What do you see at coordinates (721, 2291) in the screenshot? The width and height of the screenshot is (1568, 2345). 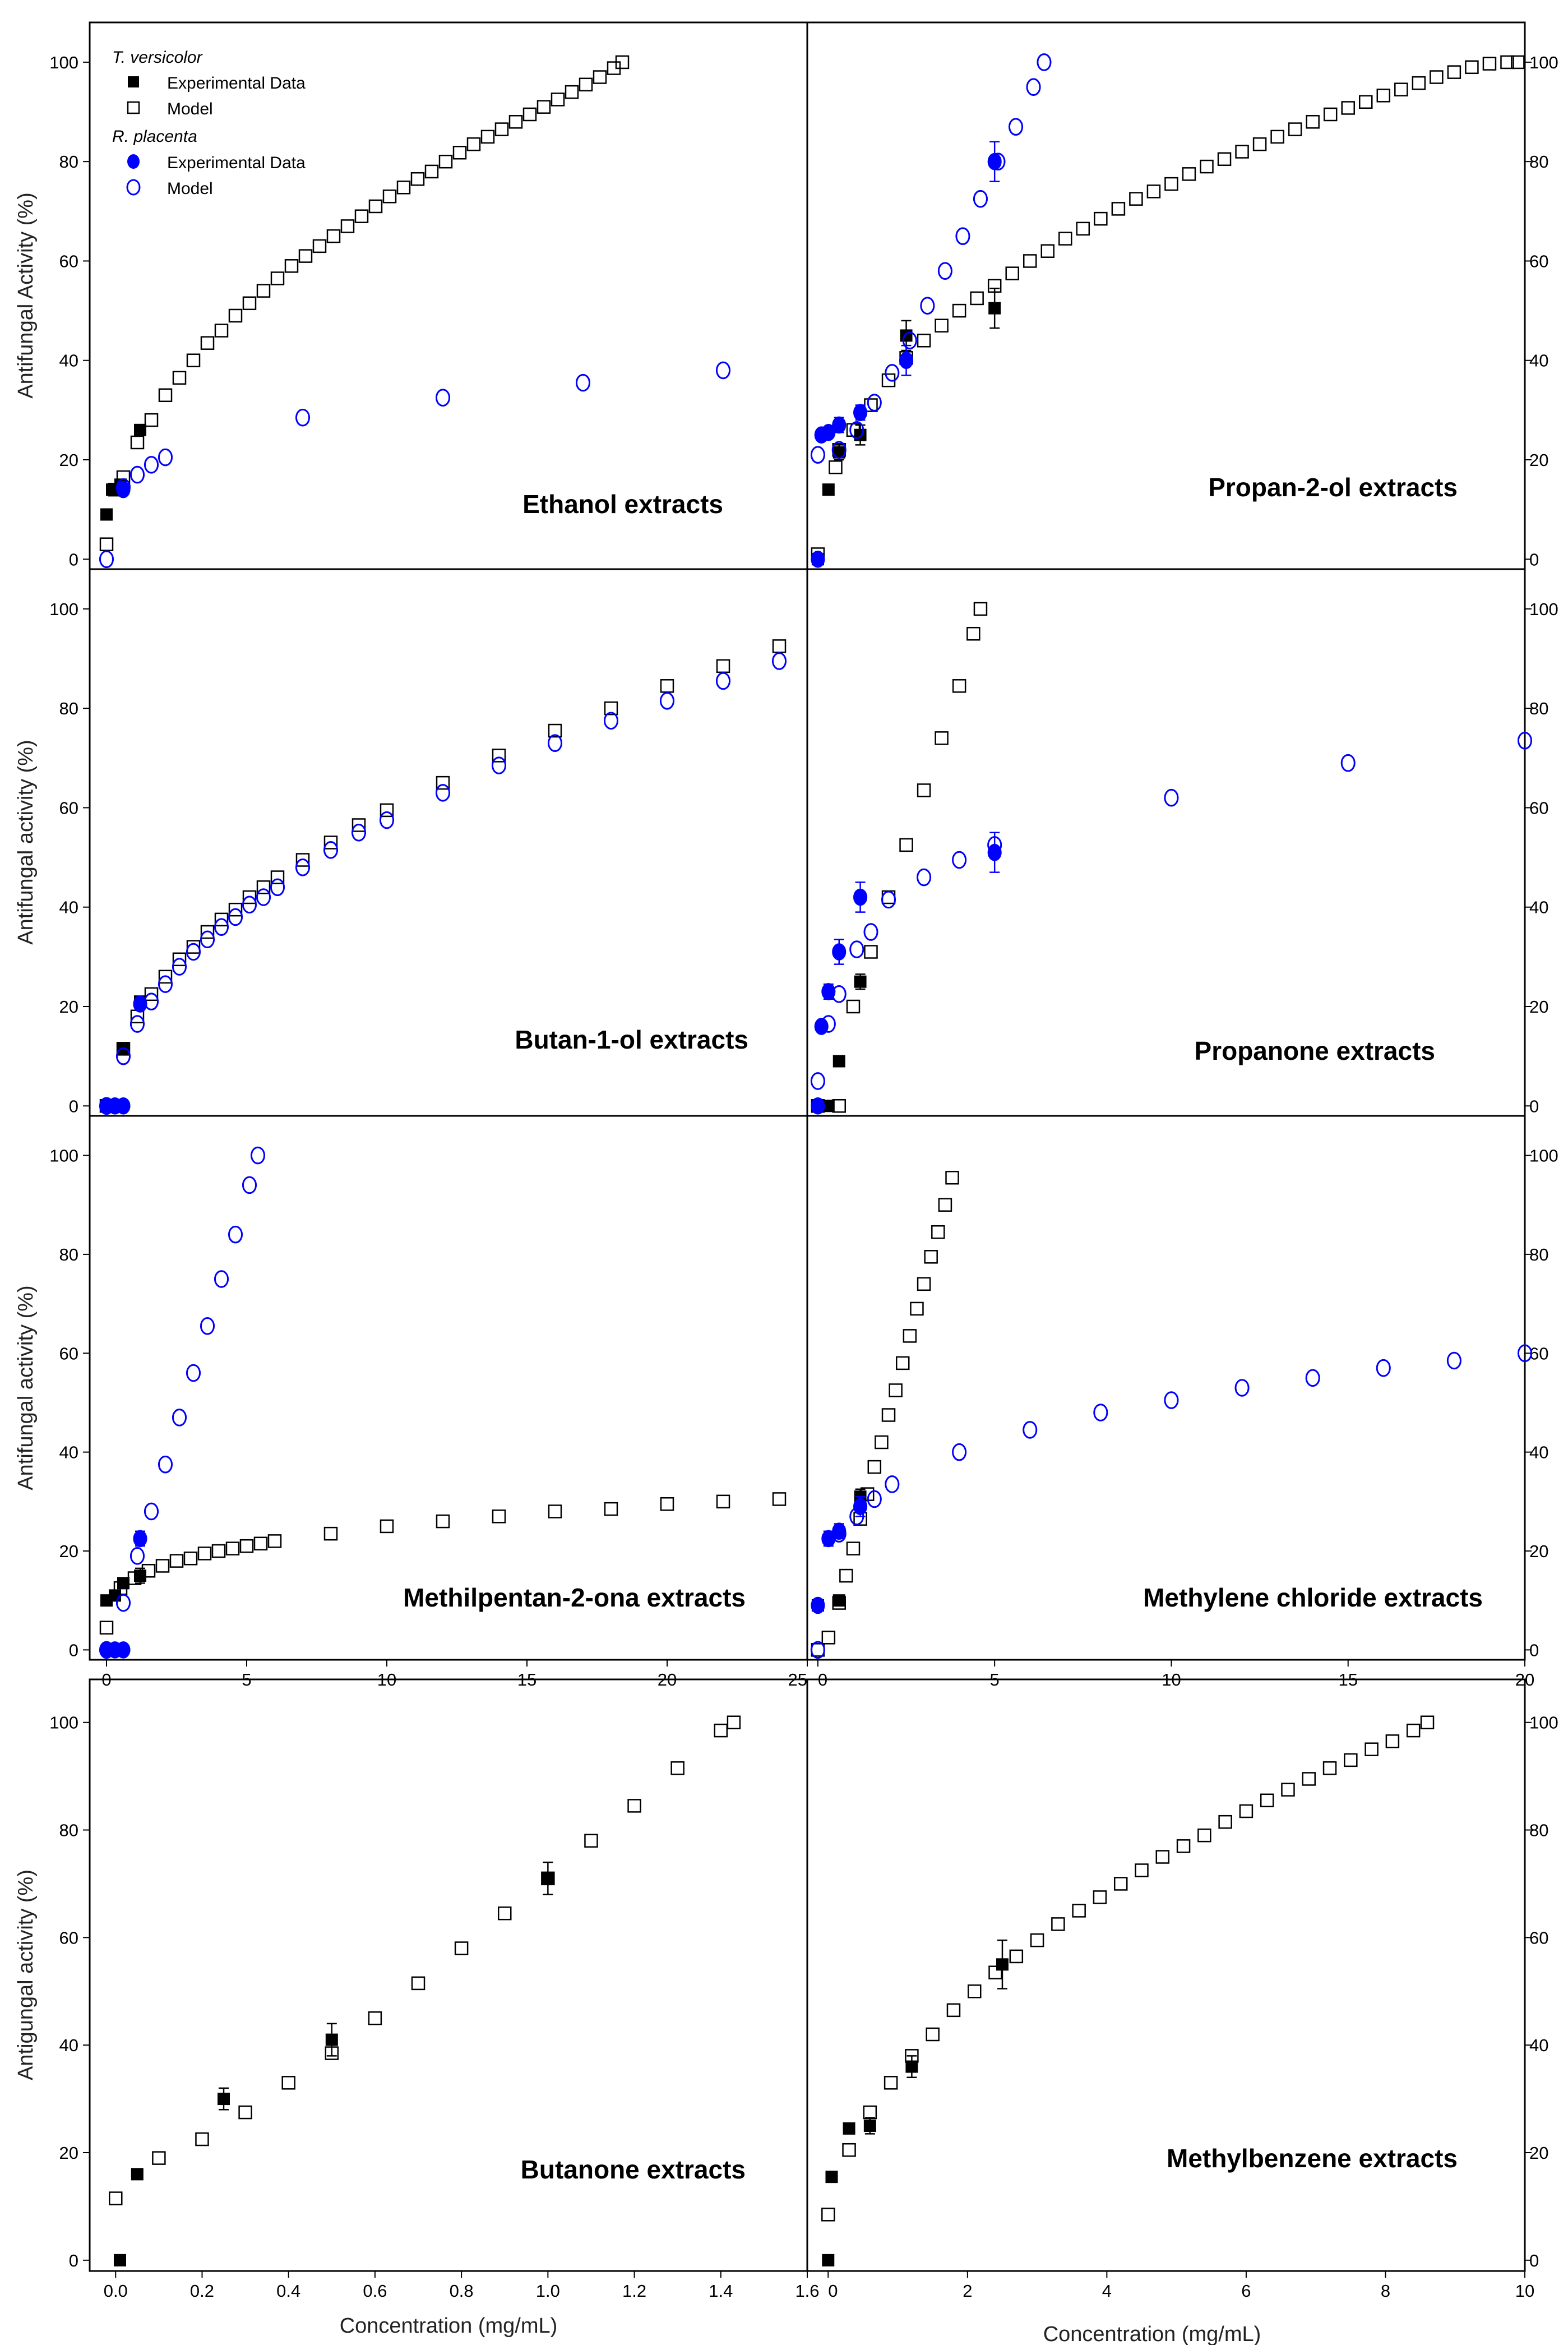 I see `x-tick-label: 1.4` at bounding box center [721, 2291].